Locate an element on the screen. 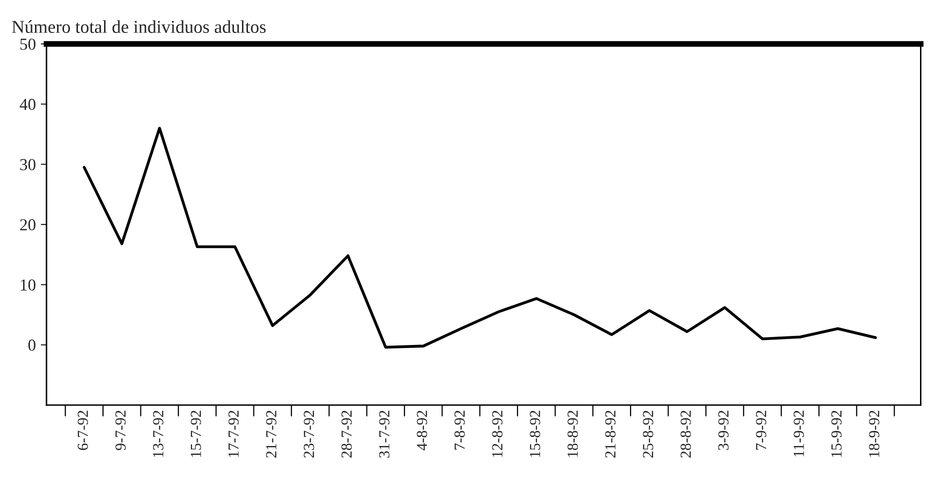  x-tick-label: 4-8-92 is located at coordinates (422, 430).